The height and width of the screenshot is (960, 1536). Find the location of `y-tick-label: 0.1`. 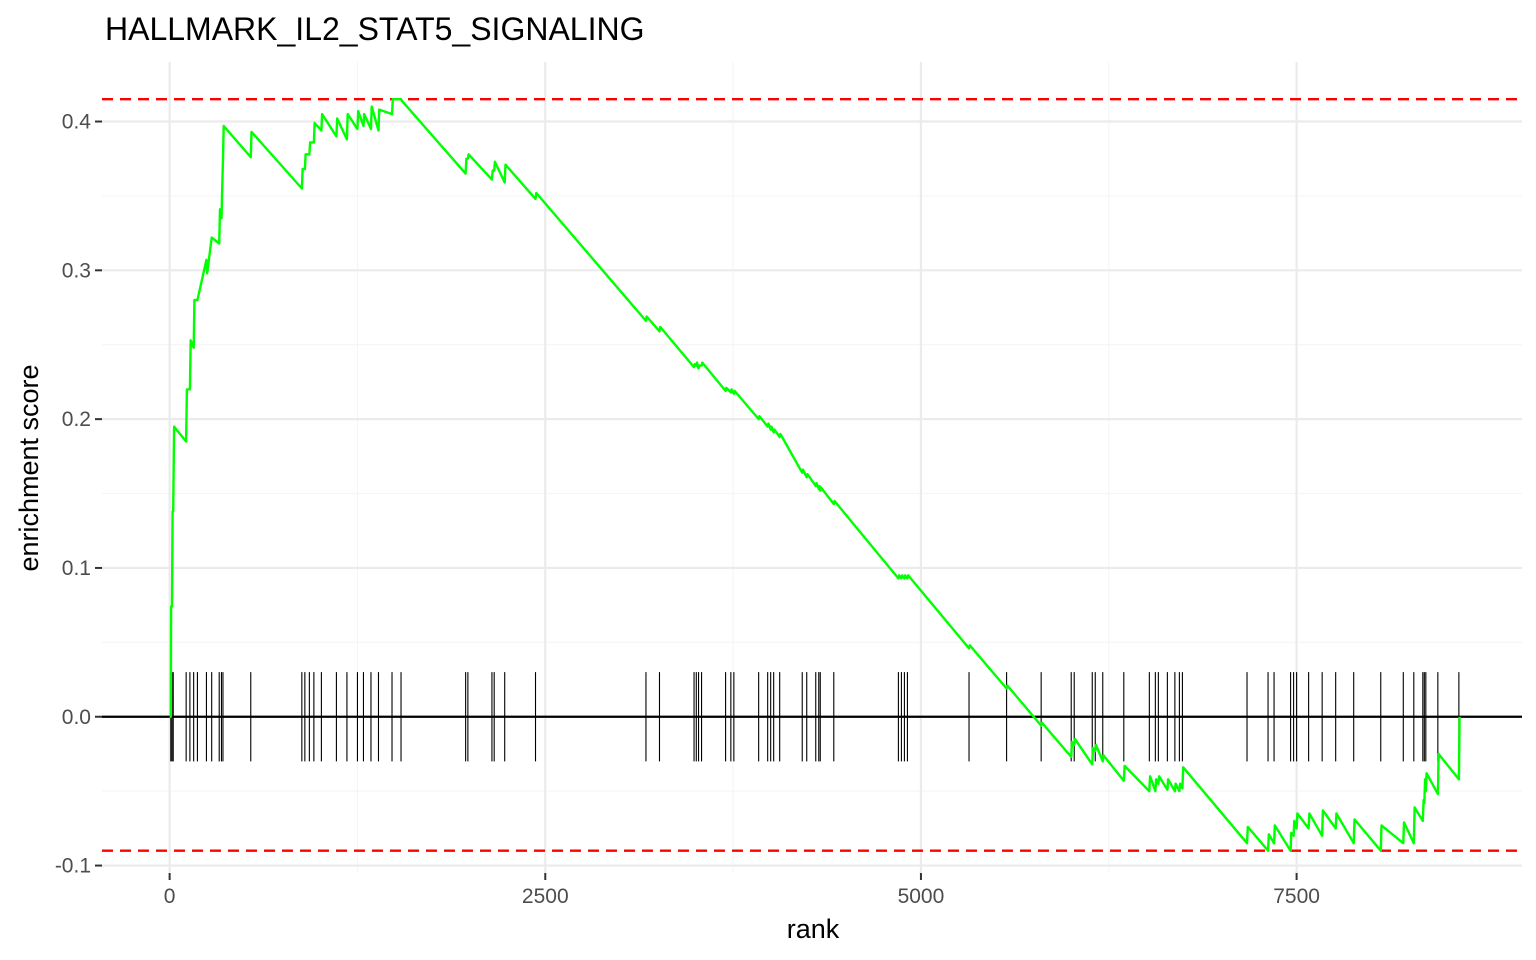

y-tick-label: 0.1 is located at coordinates (76, 568).